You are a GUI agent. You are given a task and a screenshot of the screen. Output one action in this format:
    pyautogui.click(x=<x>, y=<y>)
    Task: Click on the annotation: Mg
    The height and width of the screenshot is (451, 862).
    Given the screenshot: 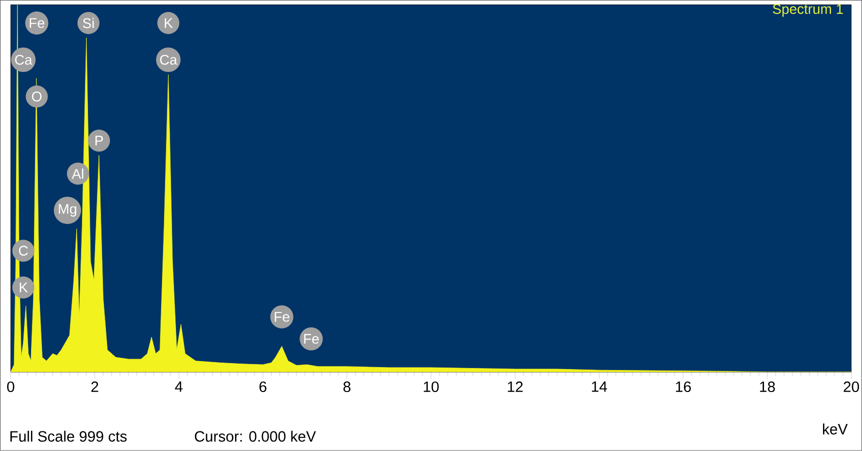 What is the action you would take?
    pyautogui.click(x=67, y=210)
    